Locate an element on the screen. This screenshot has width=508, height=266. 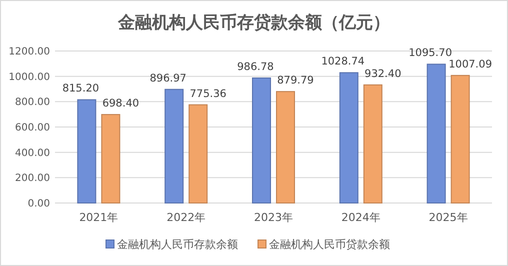
data-label: 1028.74 is located at coordinates (343, 62).